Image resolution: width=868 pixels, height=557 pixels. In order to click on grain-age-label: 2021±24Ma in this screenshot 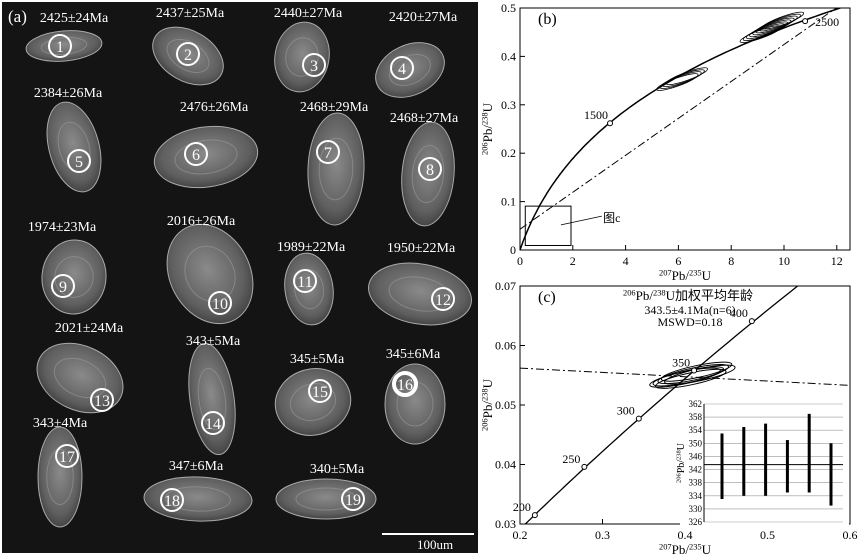, I will do `click(89, 328)`.